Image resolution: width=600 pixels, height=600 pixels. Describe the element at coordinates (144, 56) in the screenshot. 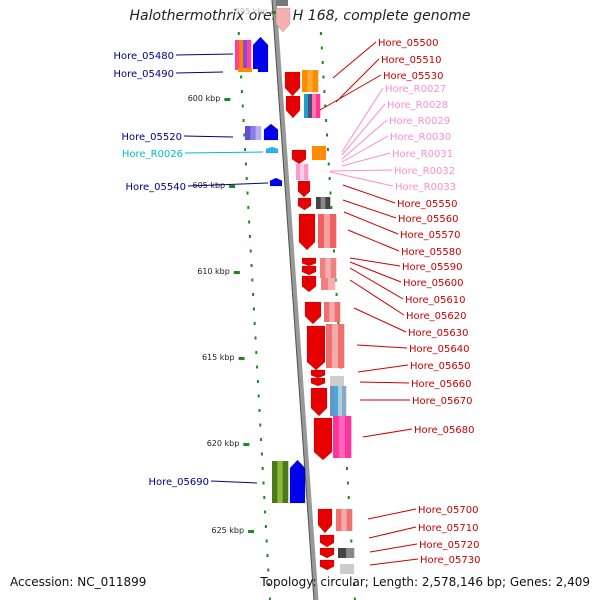

I see `gene-label-hore-05480: Hore_05480` at that location.